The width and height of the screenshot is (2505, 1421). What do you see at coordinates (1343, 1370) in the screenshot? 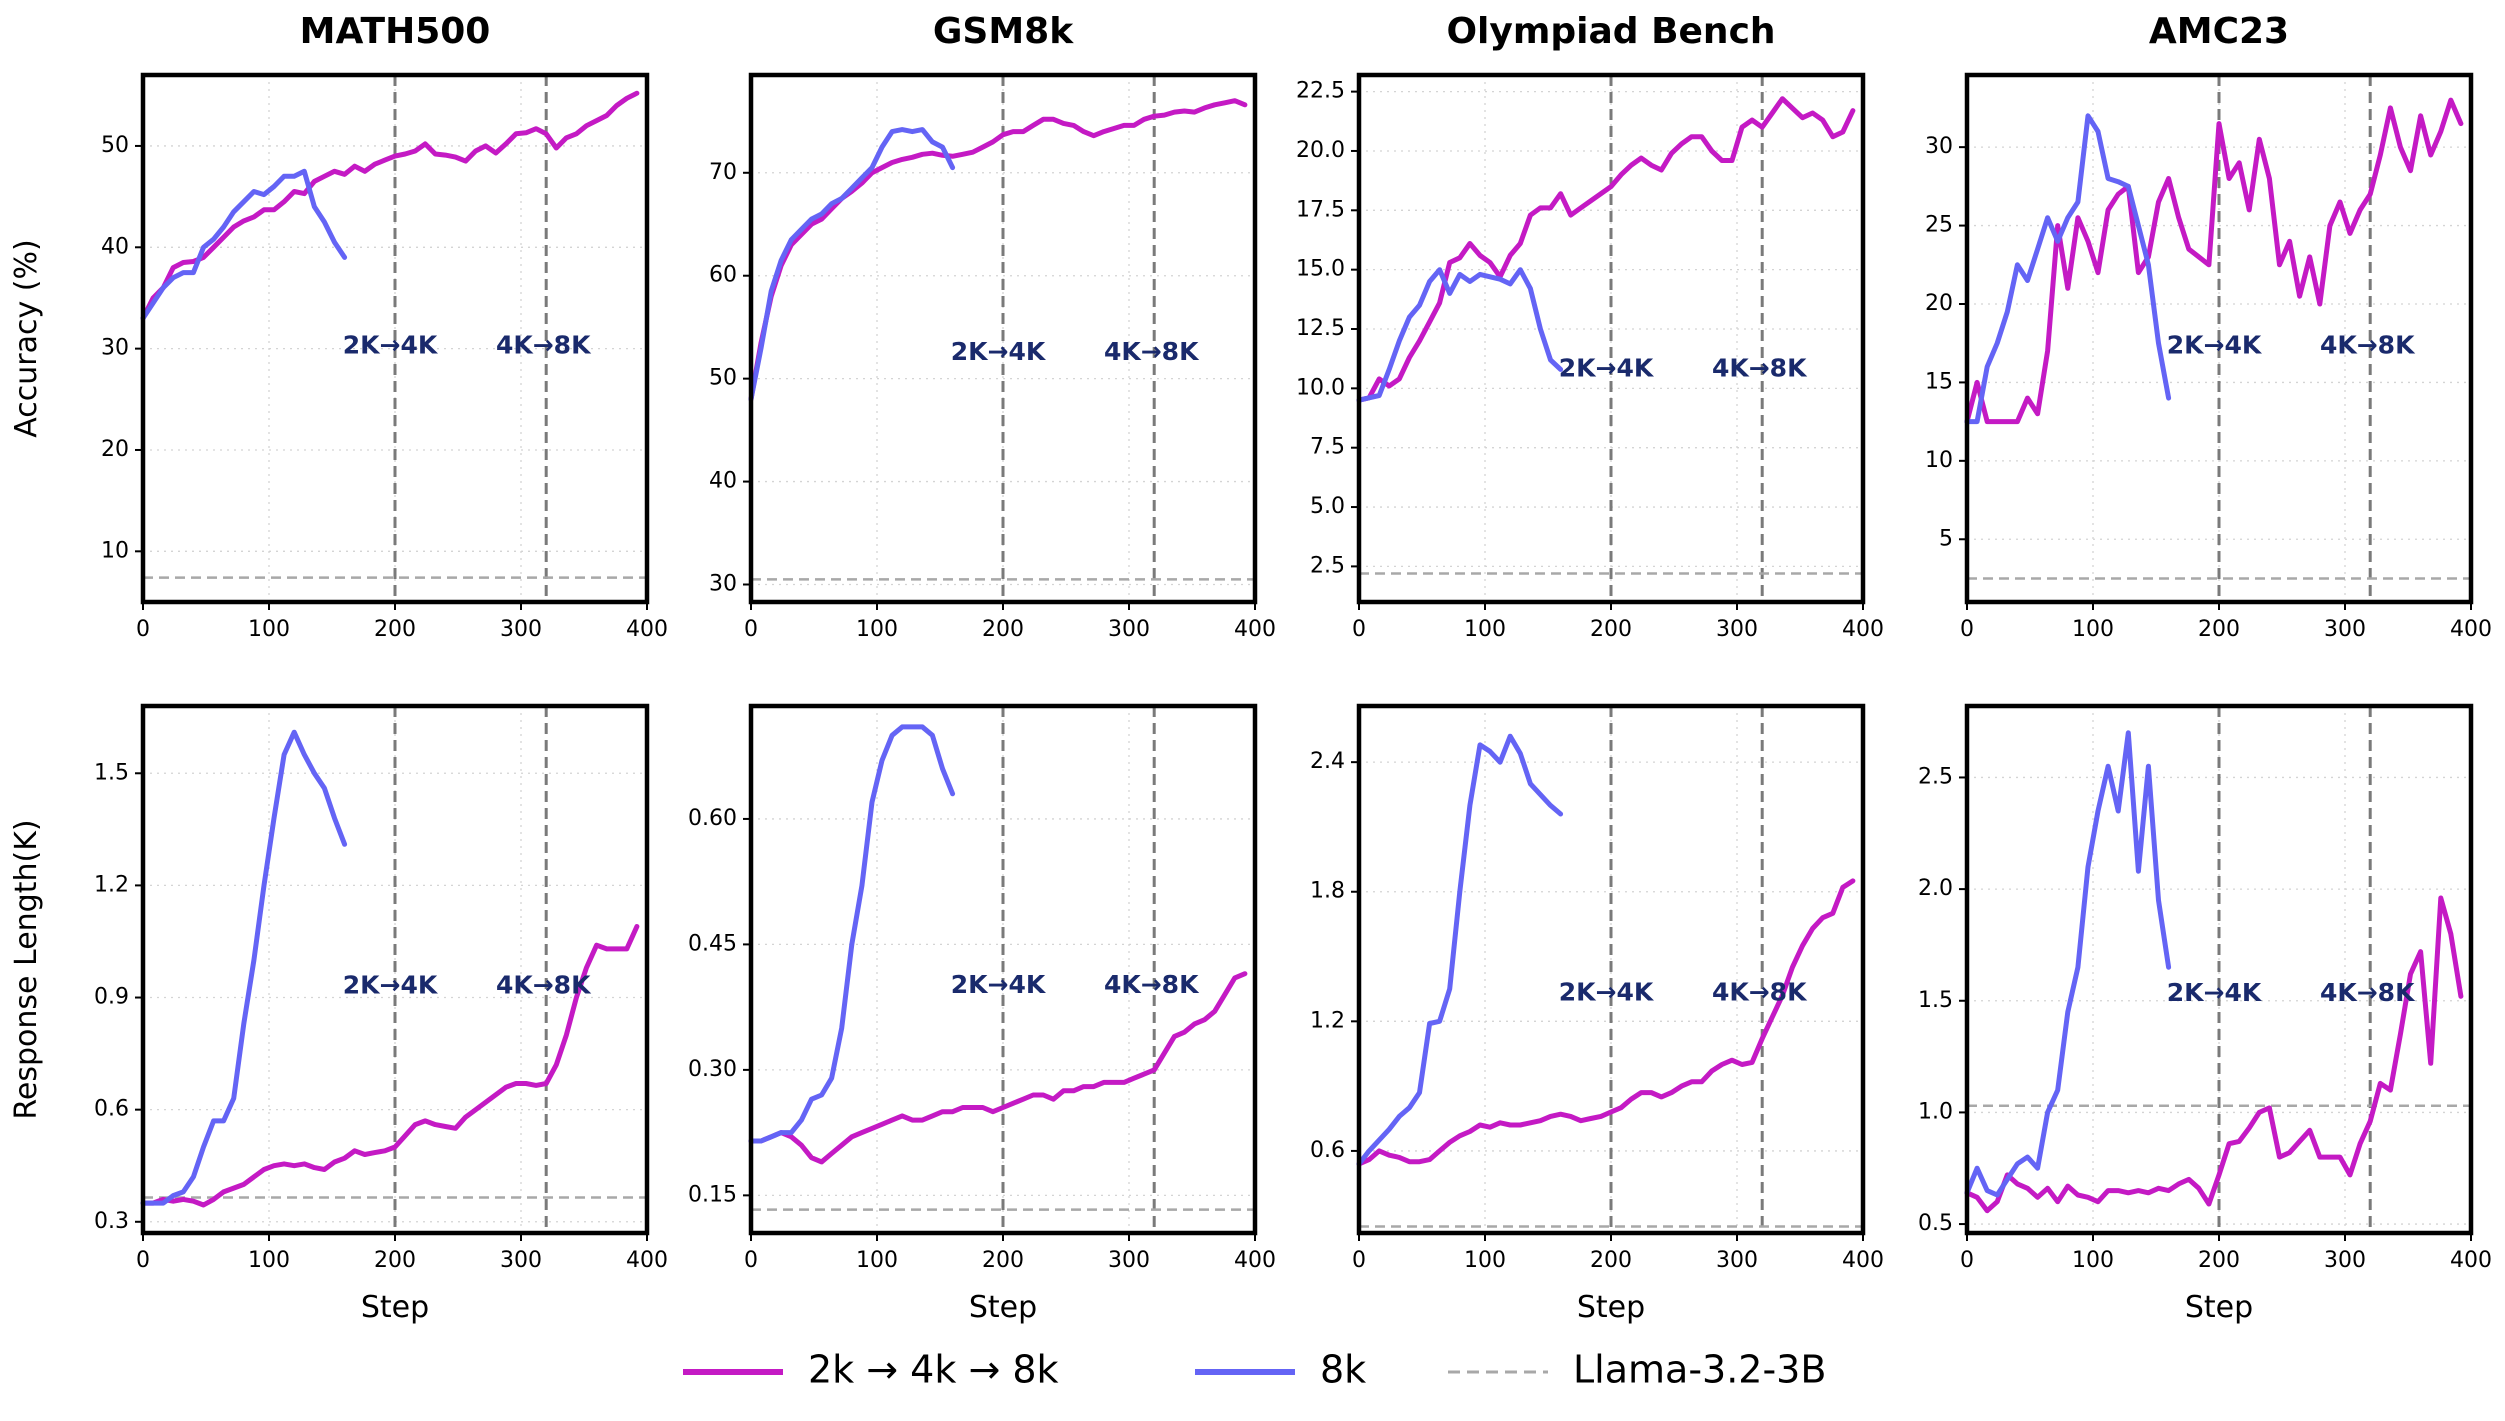
I see `legend-label: 8k` at bounding box center [1343, 1370].